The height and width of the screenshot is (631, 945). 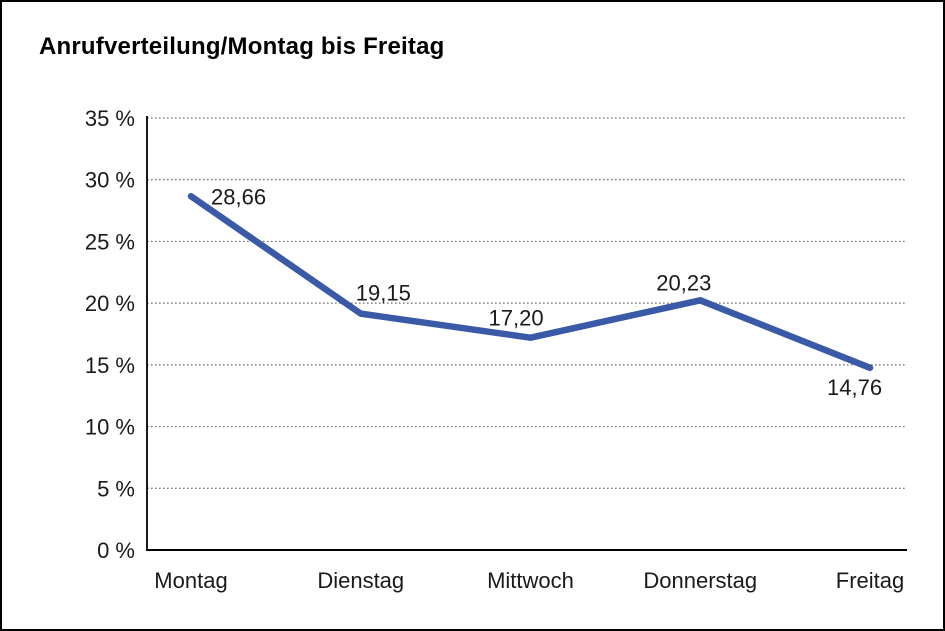 What do you see at coordinates (110, 180) in the screenshot?
I see `y-tick-label: 30 %` at bounding box center [110, 180].